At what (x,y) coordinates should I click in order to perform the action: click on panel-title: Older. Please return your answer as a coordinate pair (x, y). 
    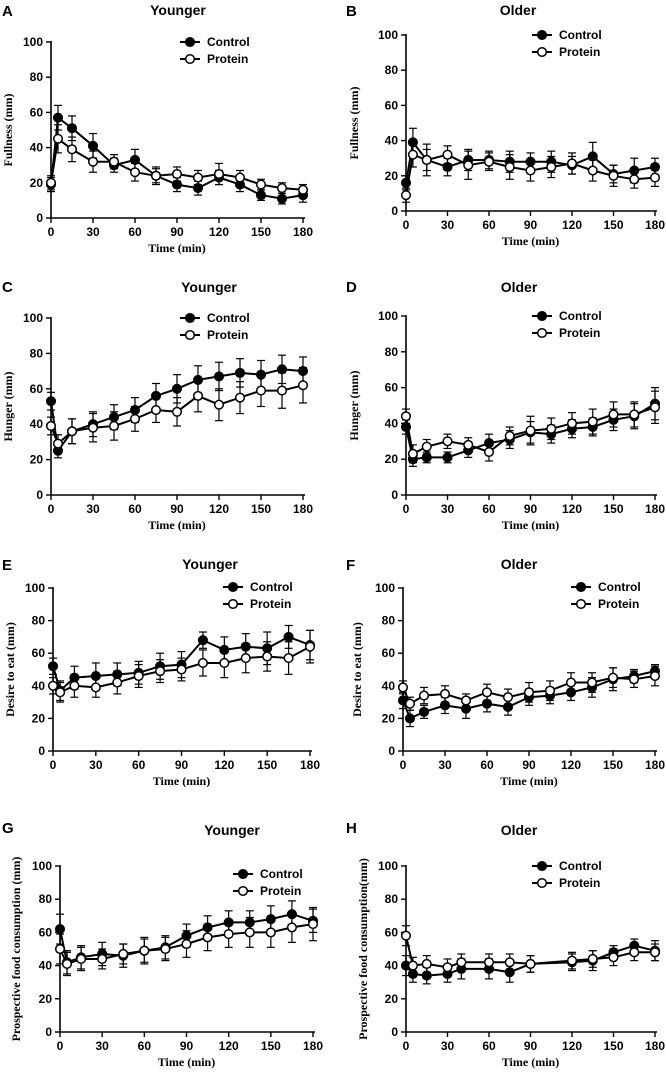
    Looking at the image, I should click on (519, 287).